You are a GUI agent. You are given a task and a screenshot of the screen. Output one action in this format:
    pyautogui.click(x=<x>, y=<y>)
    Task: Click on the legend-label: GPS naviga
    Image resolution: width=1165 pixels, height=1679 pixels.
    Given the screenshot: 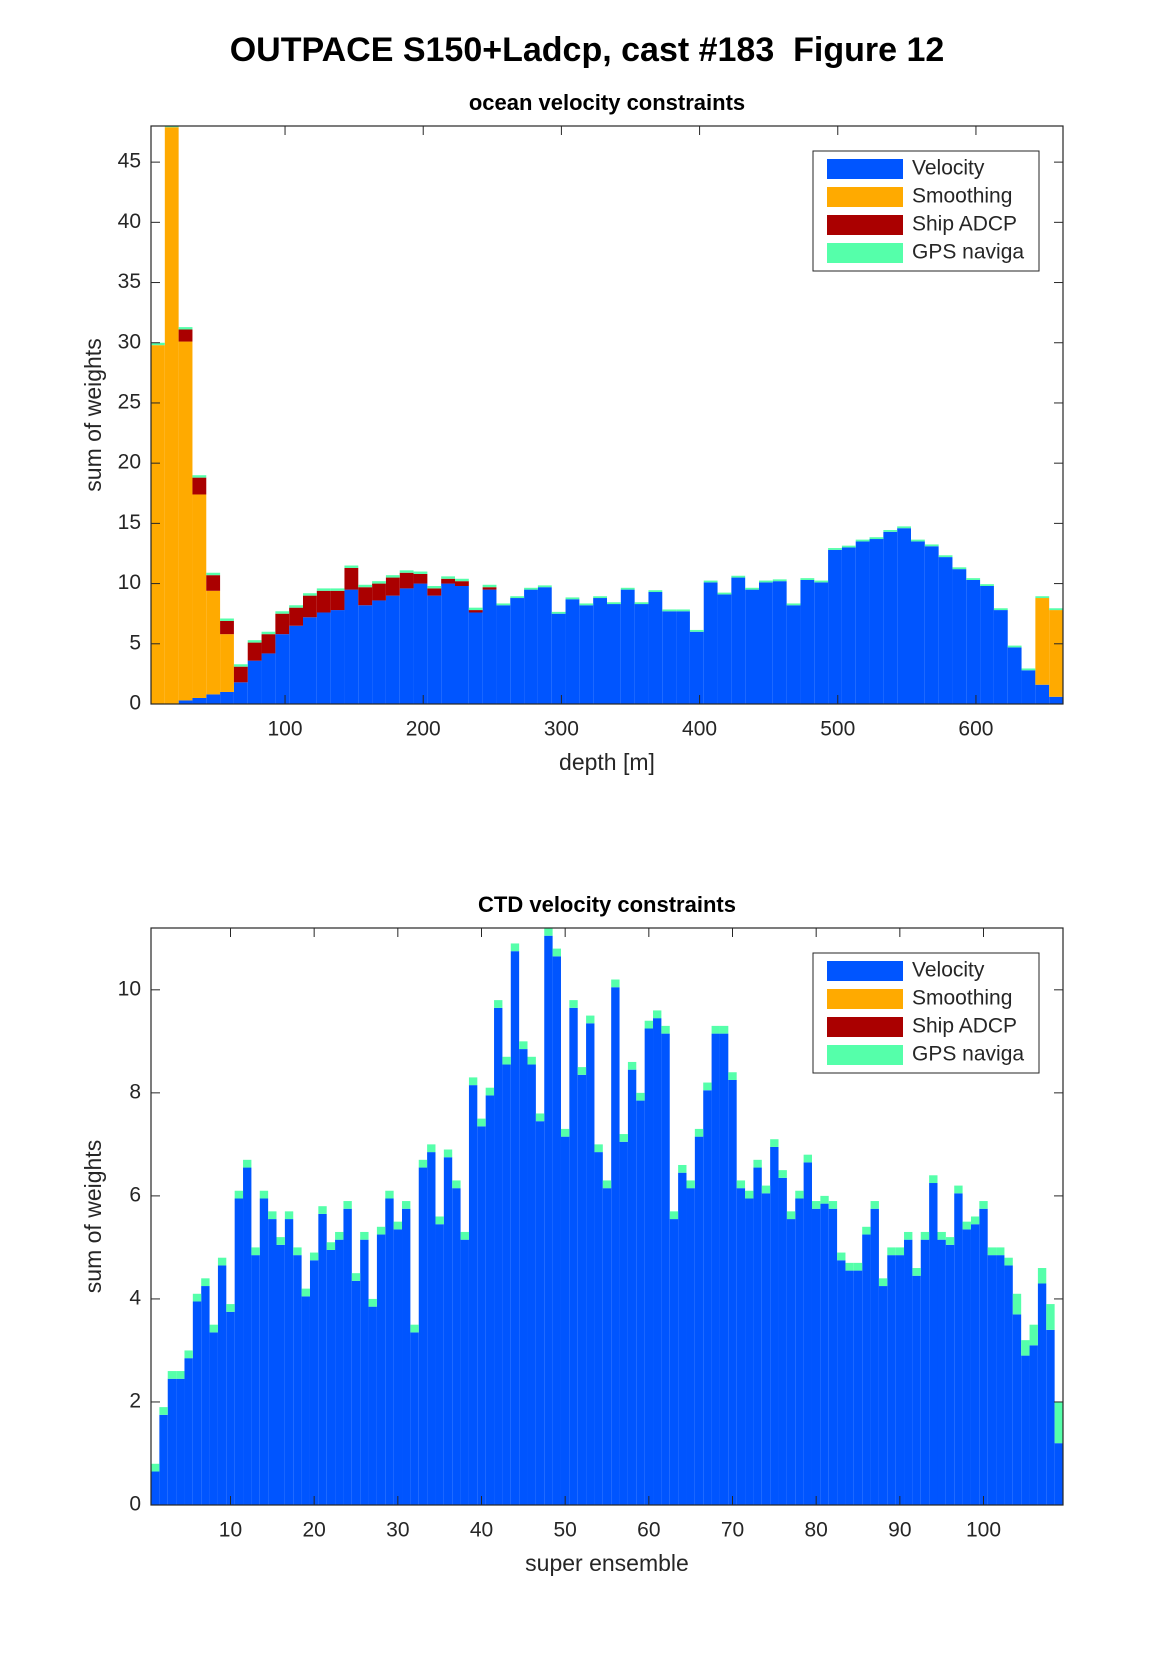 What is the action you would take?
    pyautogui.click(x=968, y=1054)
    